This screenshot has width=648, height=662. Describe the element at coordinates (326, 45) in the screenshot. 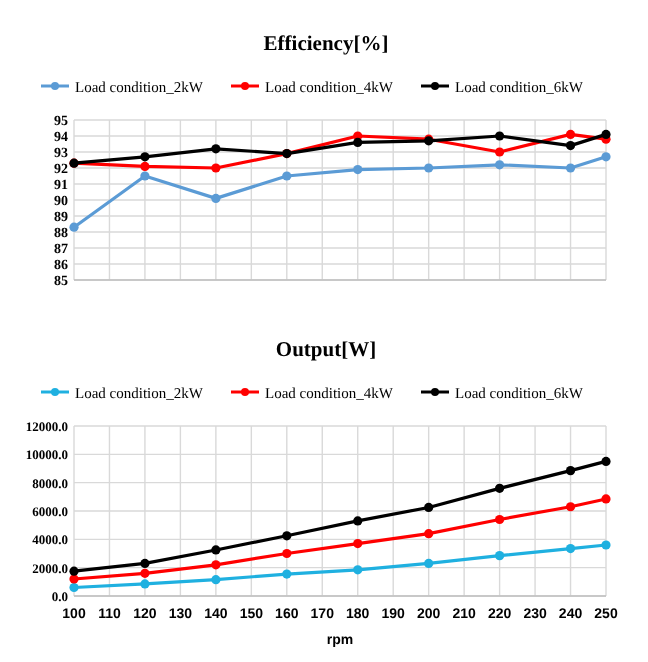

I see `chart-title: Efficiency[%]` at that location.